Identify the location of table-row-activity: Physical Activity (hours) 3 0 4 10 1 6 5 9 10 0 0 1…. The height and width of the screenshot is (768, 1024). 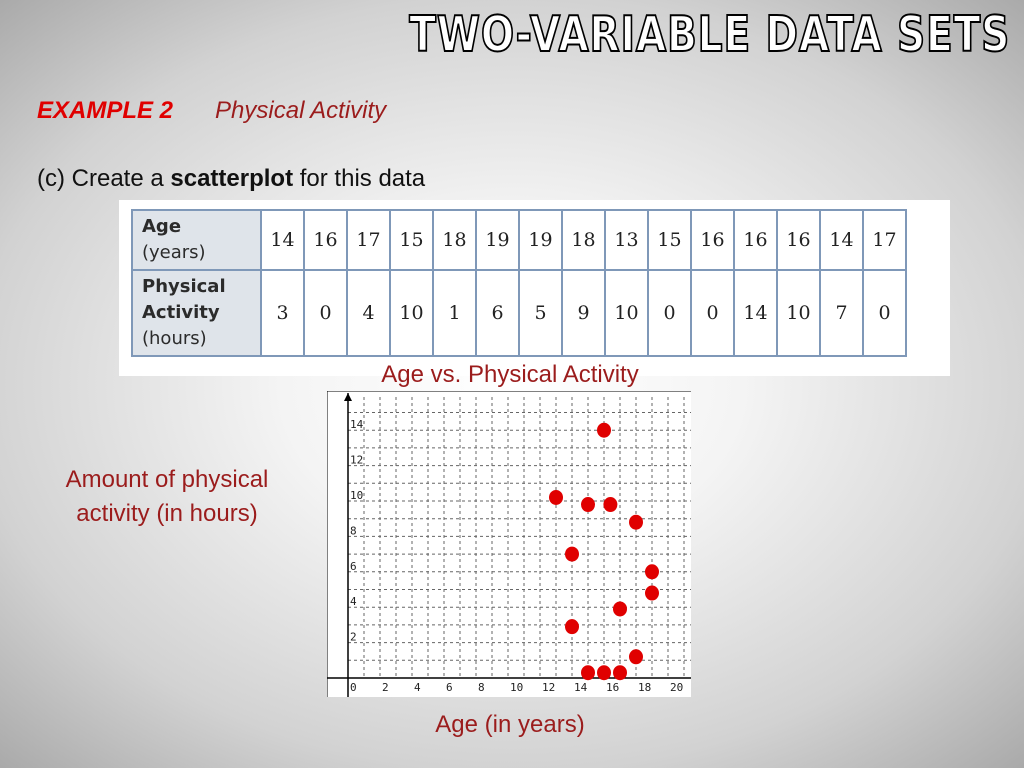
(519, 313).